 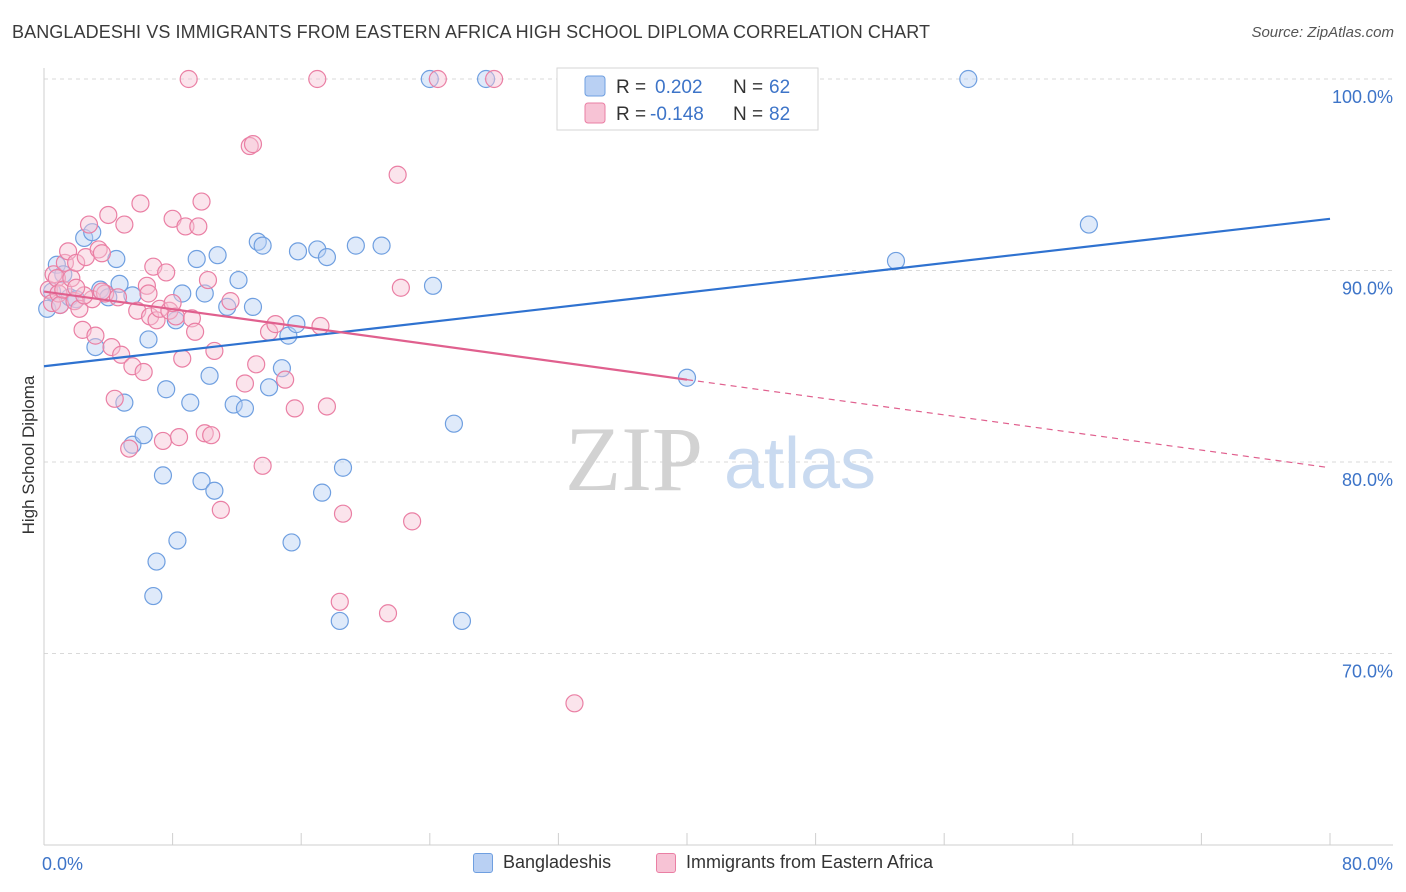 I want to click on watermark-zip: ZIP, so click(x=634, y=459).